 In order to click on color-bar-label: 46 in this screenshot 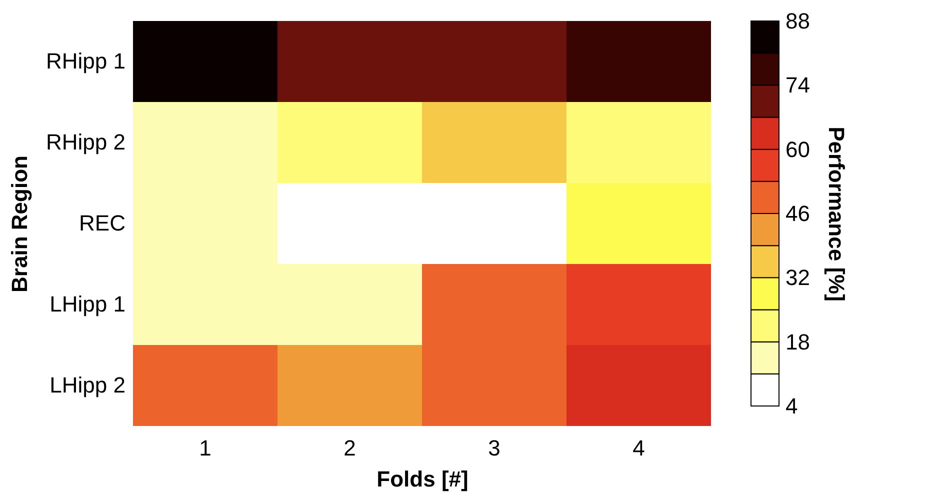, I will do `click(798, 213)`.